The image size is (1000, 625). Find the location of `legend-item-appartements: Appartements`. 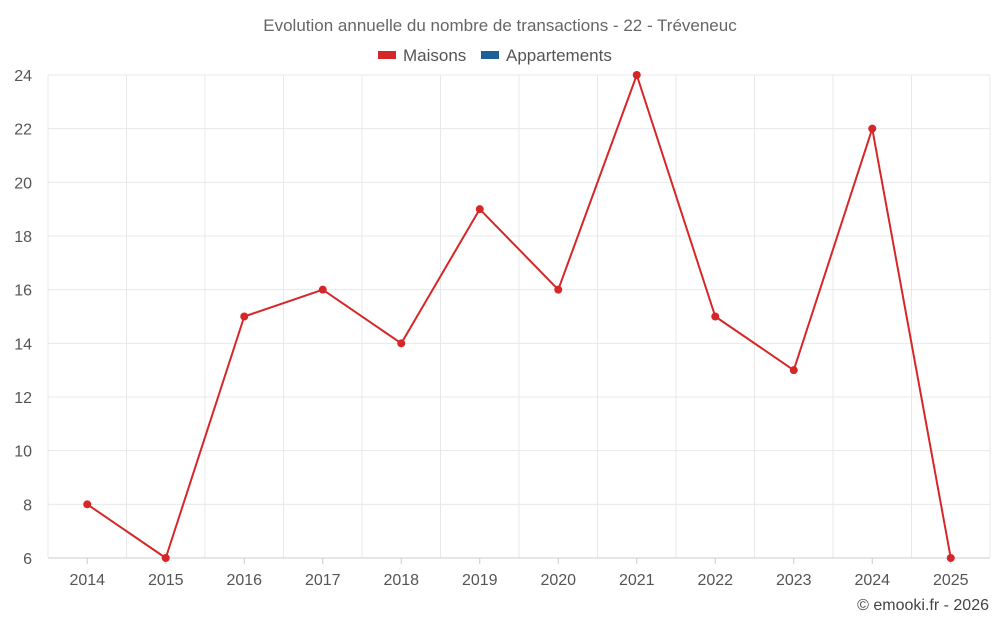

legend-item-appartements: Appartements is located at coordinates (546, 55).